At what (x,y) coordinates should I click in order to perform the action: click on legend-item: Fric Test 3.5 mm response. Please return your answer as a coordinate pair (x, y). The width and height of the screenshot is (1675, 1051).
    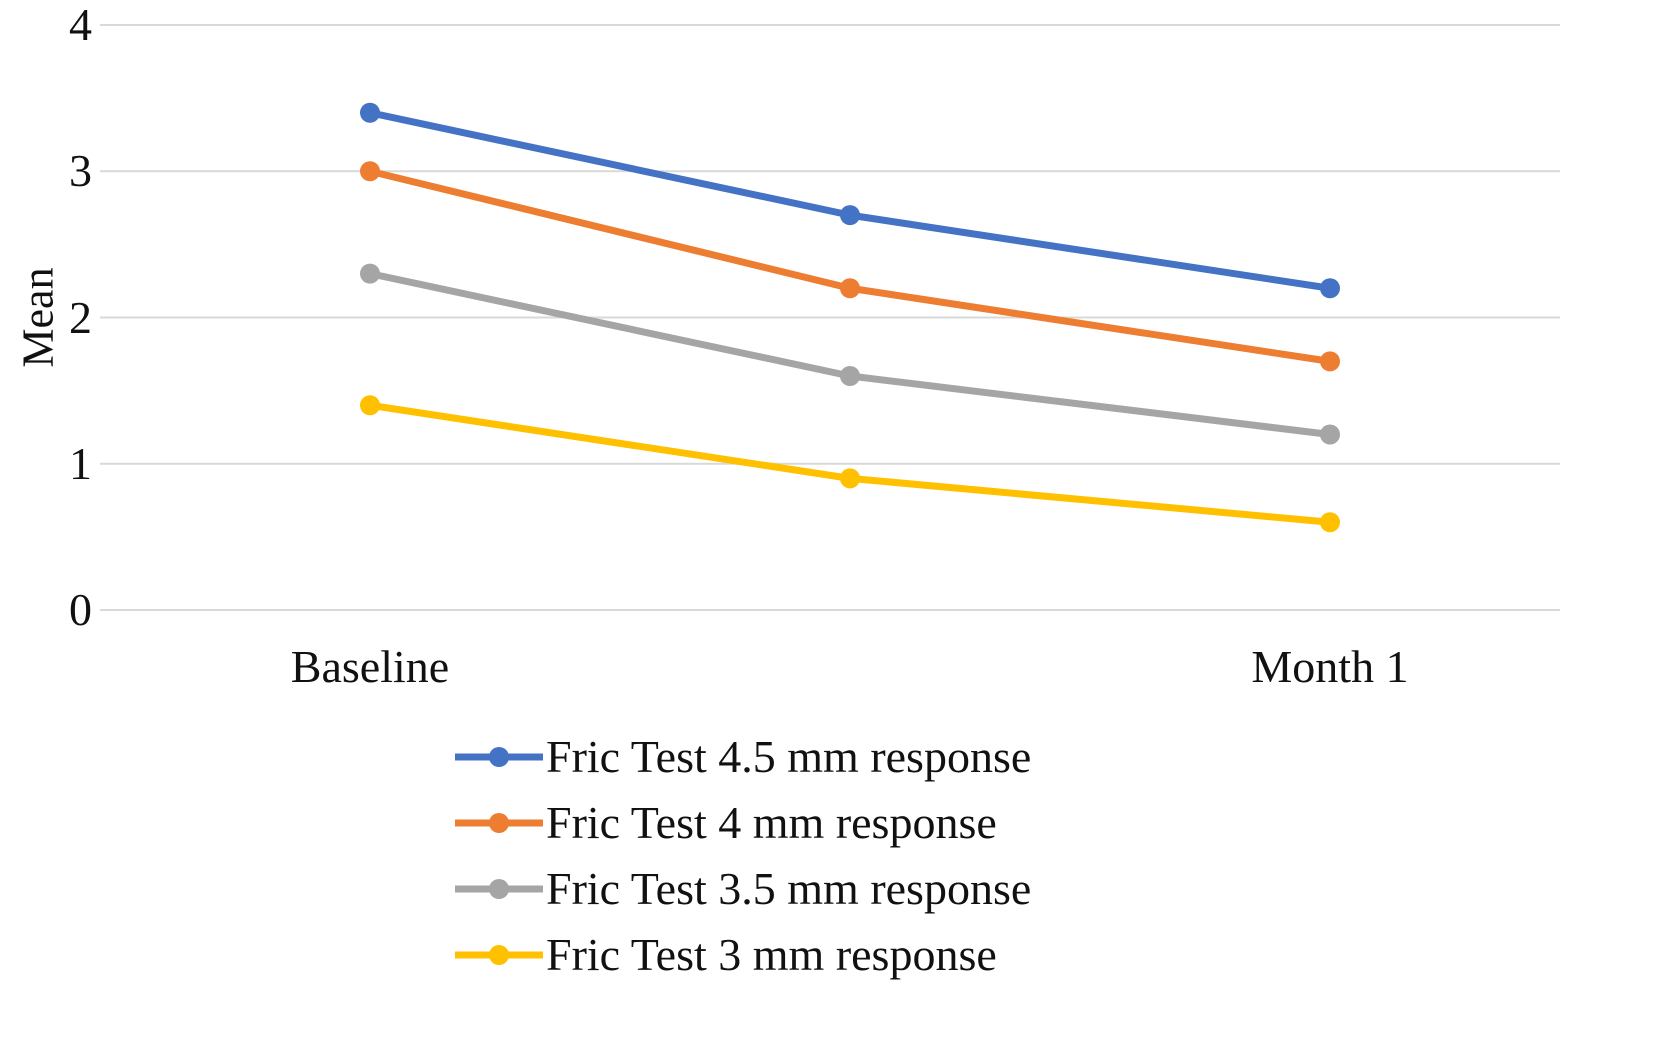
    Looking at the image, I should click on (743, 888).